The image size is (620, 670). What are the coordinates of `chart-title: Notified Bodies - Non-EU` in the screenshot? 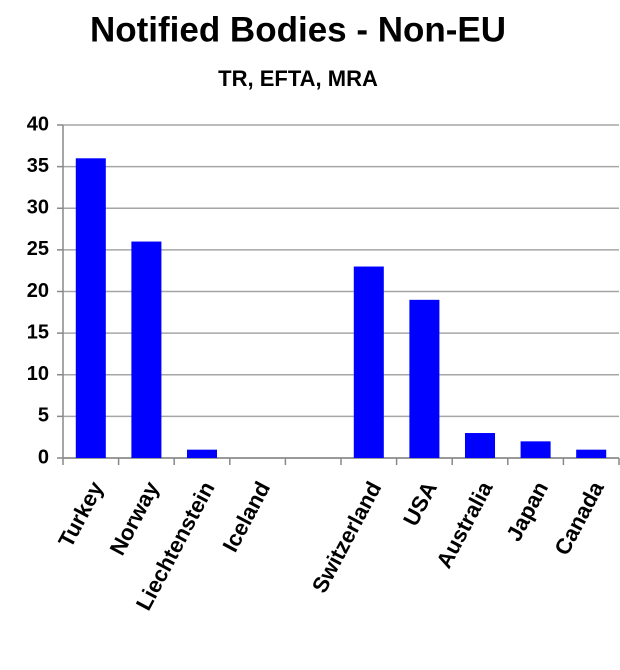 It's located at (298, 29).